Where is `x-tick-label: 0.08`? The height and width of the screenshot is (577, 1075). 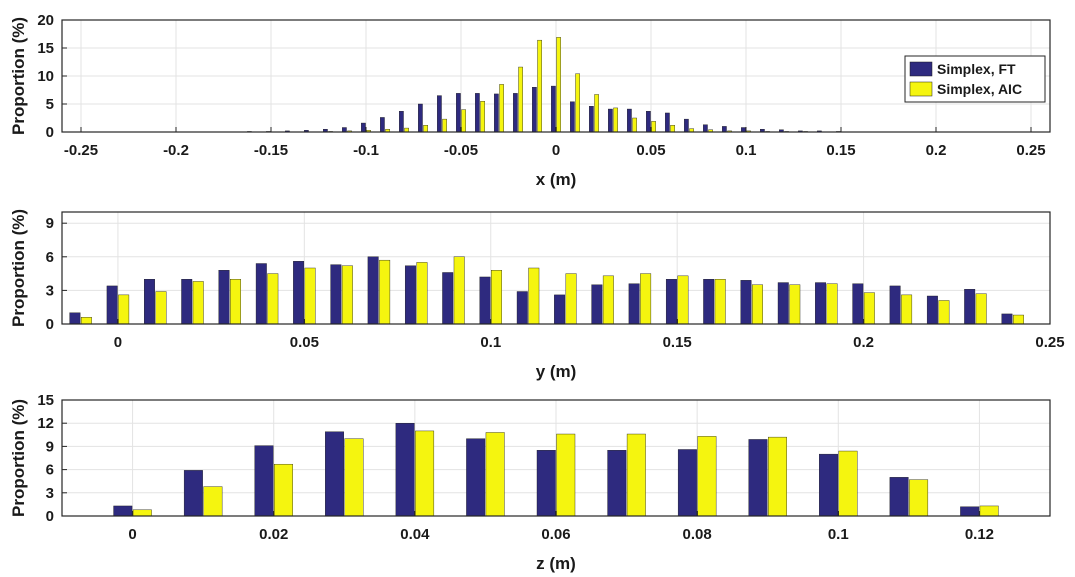
x-tick-label: 0.08 is located at coordinates (697, 534).